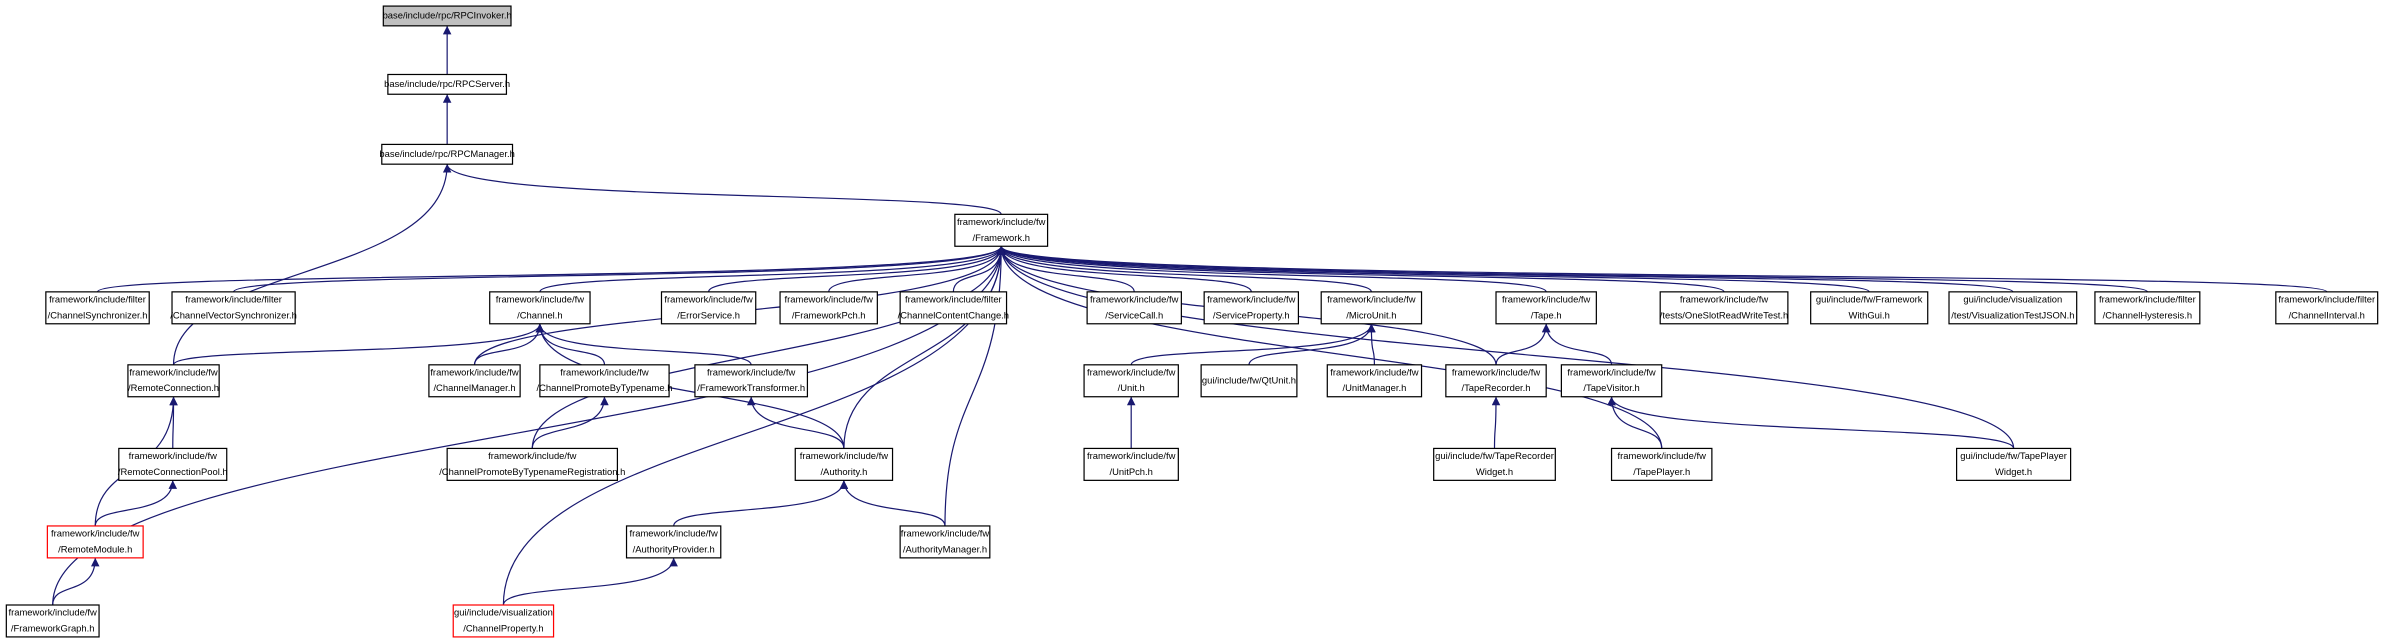 The height and width of the screenshot is (643, 2384). Describe the element at coordinates (1611, 387) in the screenshot. I see `node-label: /TapeVisitor.h` at that location.